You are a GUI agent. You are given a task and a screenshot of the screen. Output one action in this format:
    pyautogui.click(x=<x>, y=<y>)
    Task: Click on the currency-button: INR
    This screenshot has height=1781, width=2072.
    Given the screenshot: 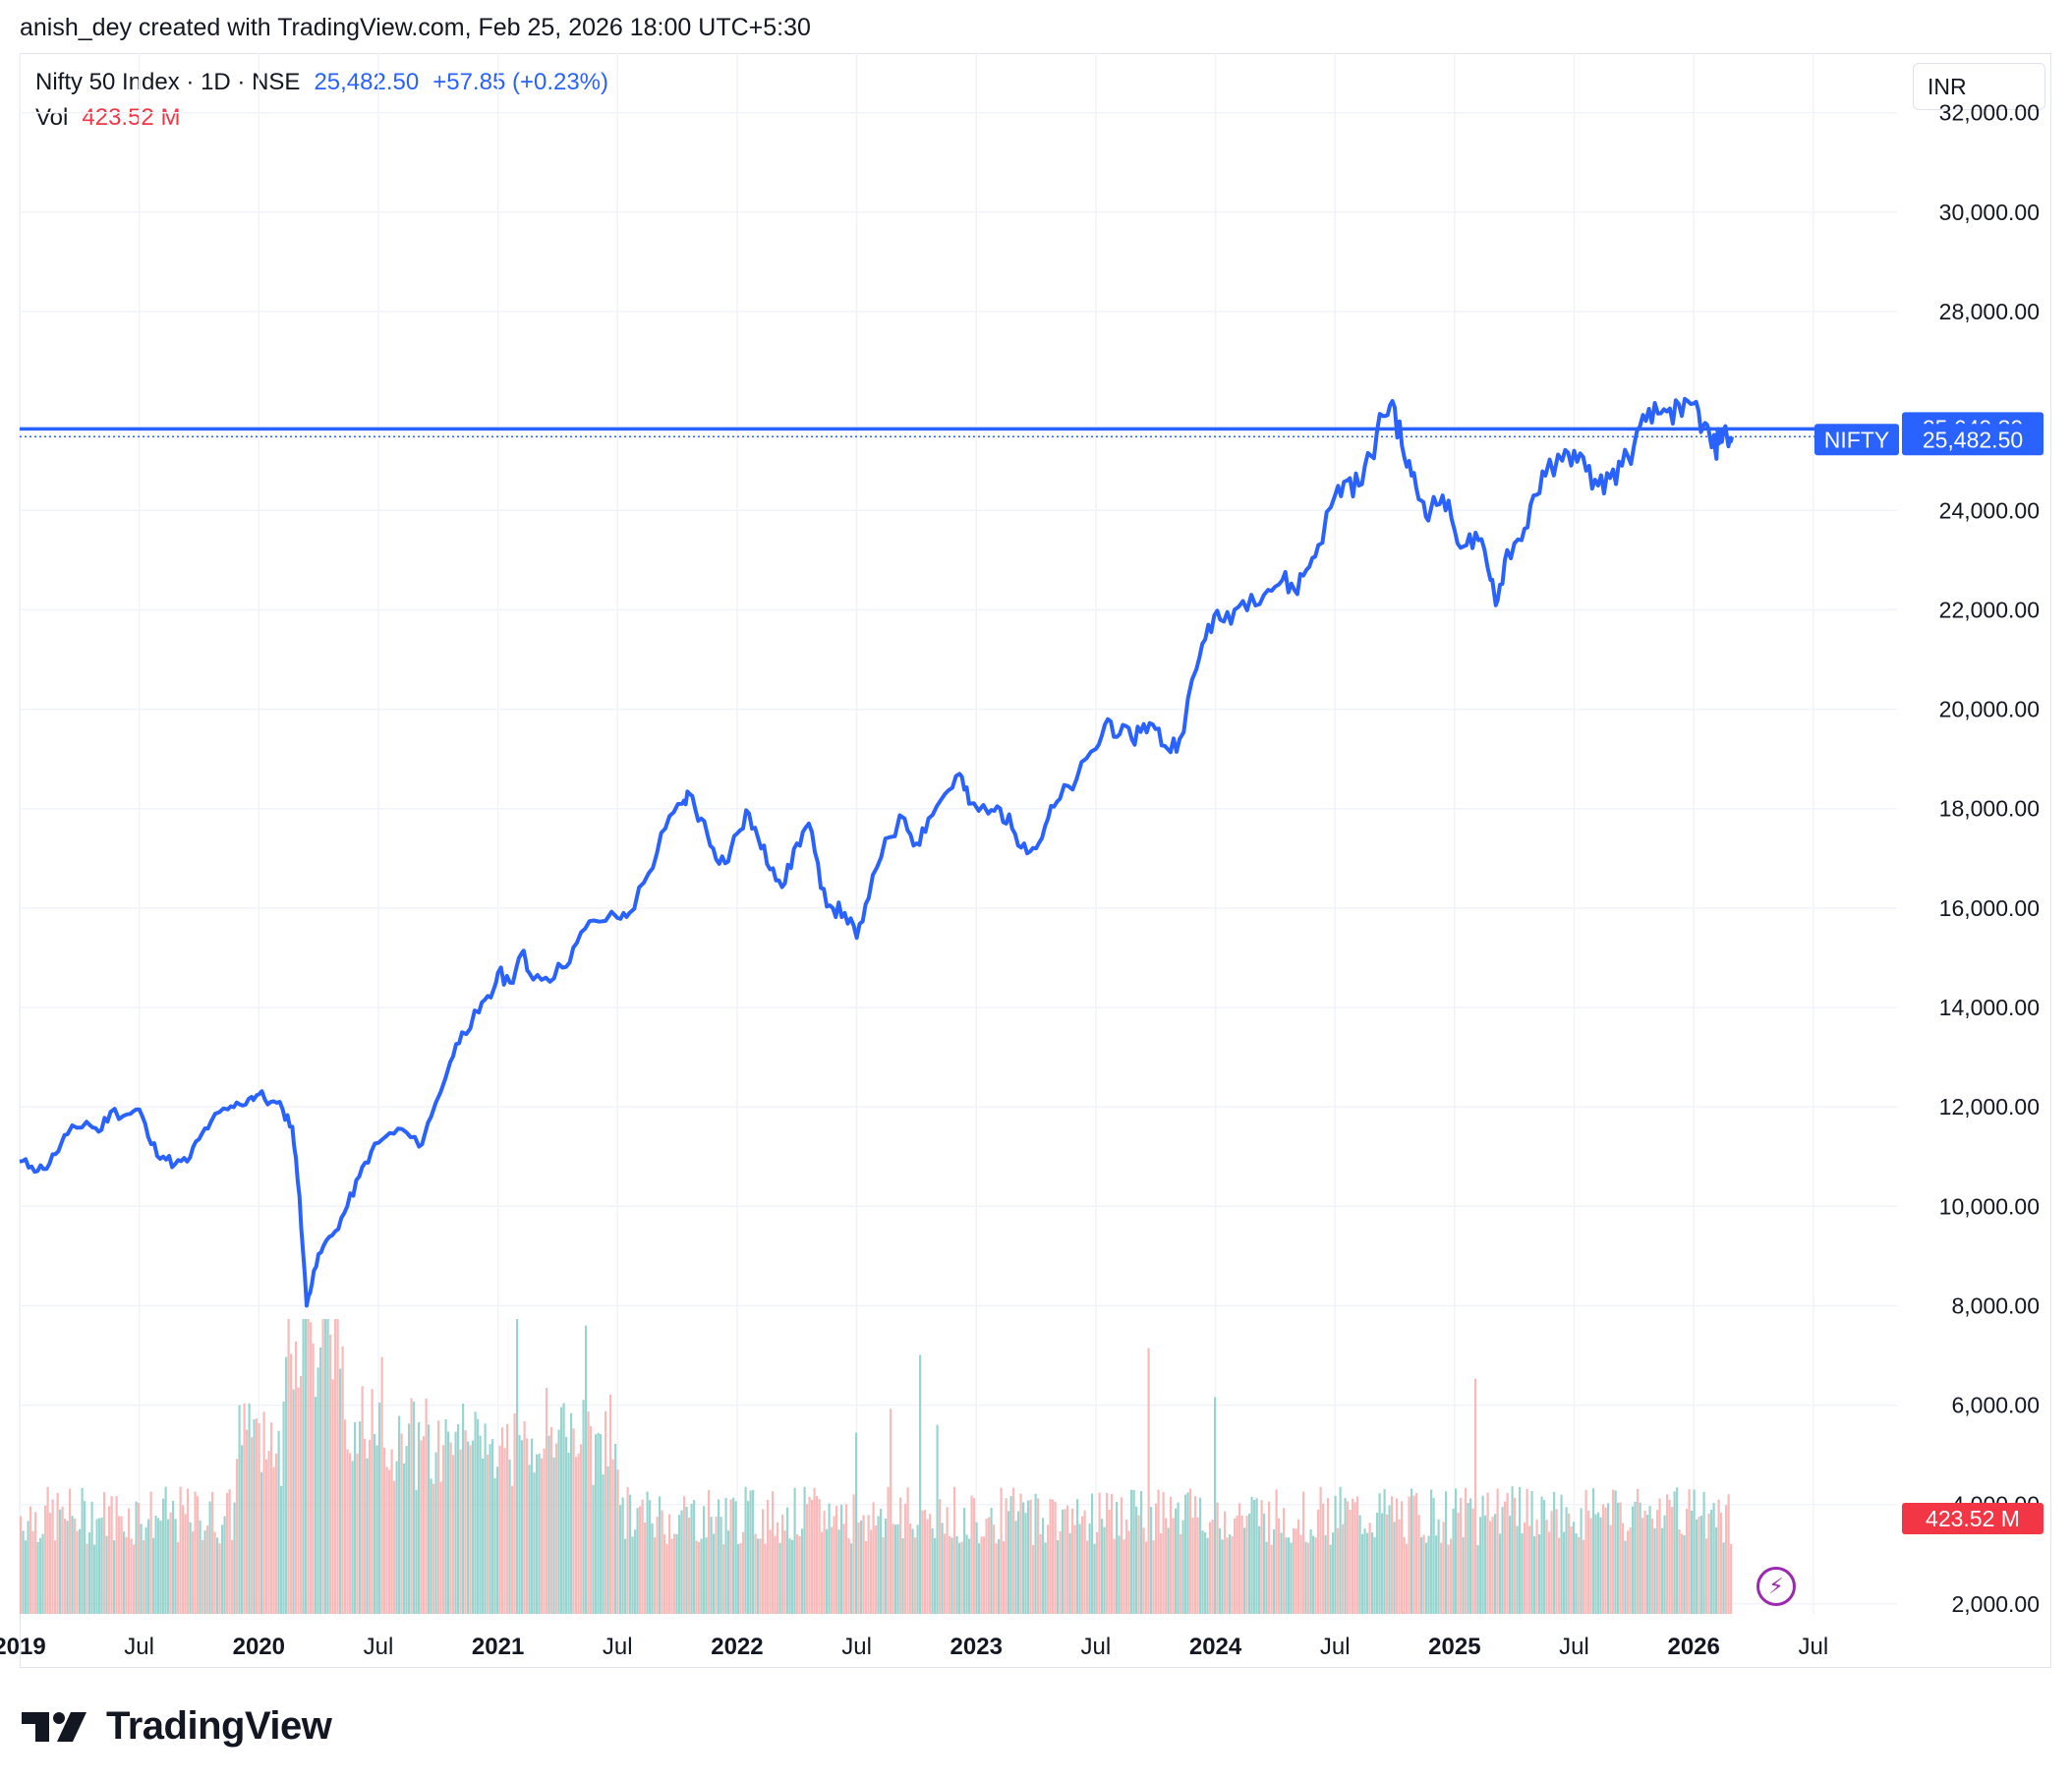 What is the action you would take?
    pyautogui.click(x=1979, y=86)
    